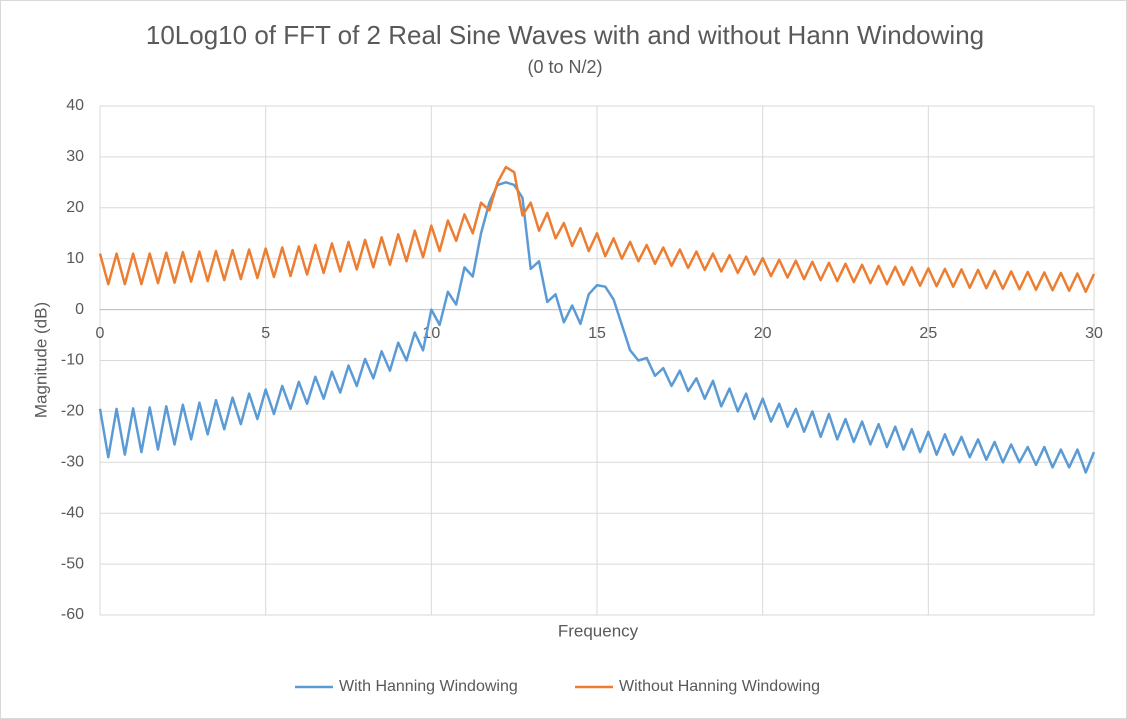 This screenshot has height=719, width=1127. I want to click on y-tick-label: 40, so click(75, 105).